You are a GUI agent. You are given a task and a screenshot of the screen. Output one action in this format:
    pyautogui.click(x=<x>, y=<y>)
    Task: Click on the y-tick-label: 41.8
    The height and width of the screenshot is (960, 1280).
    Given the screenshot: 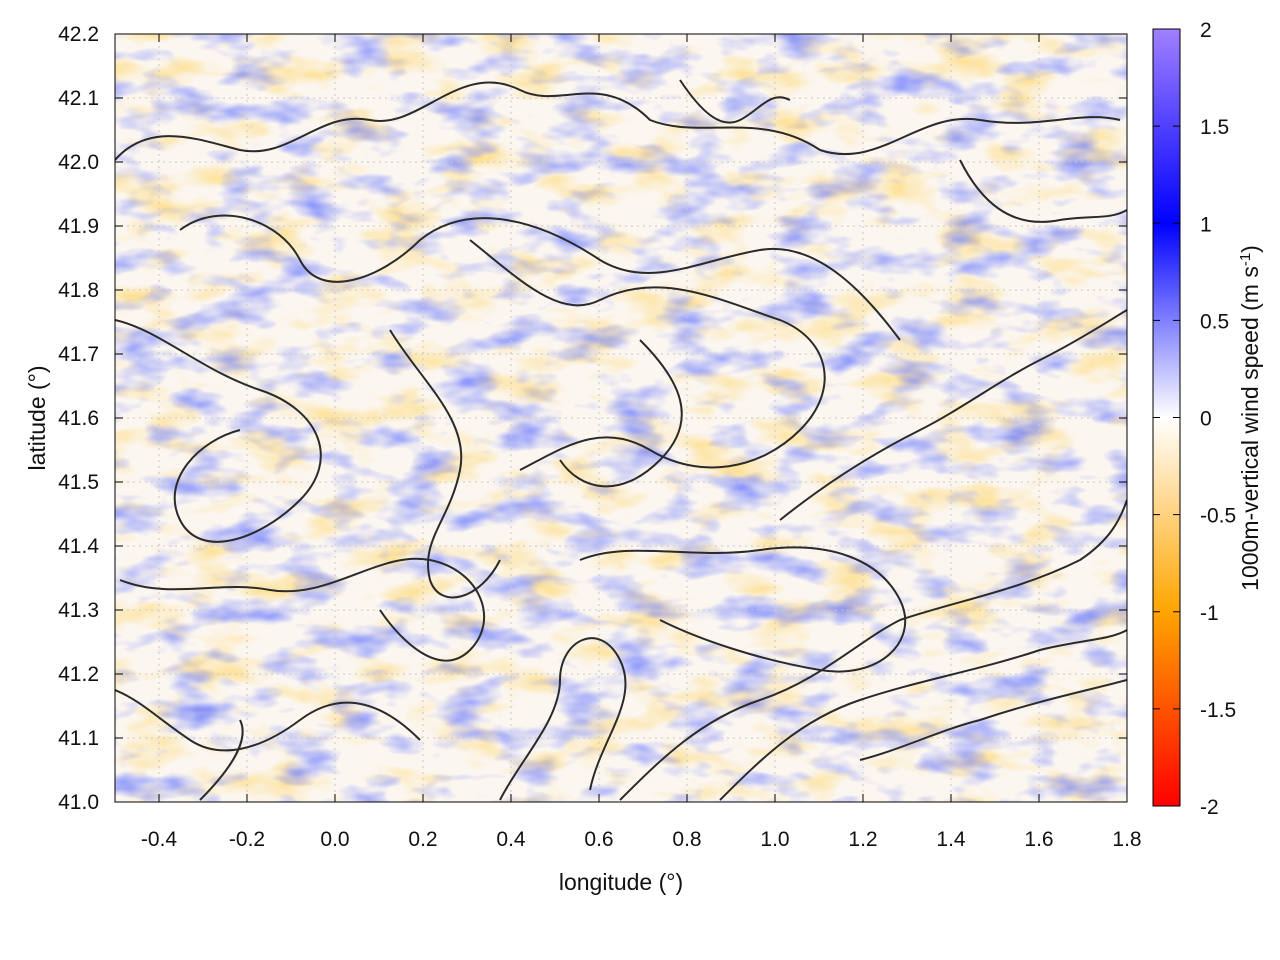 What is the action you would take?
    pyautogui.click(x=78, y=290)
    